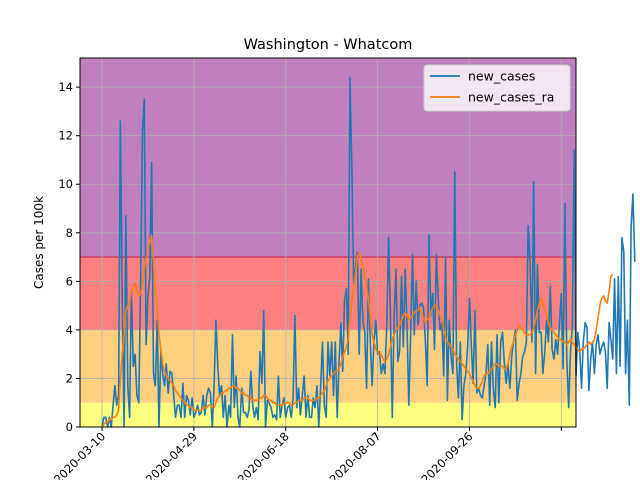 This screenshot has width=640, height=480. Describe the element at coordinates (79, 454) in the screenshot. I see `x-tick-label-0: 2020-03-10` at that location.